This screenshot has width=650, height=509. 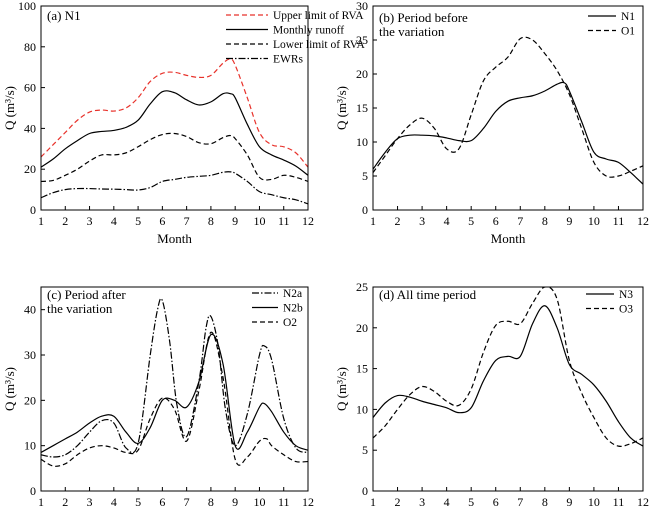 I want to click on y-tick-label: 100, so click(x=27, y=6).